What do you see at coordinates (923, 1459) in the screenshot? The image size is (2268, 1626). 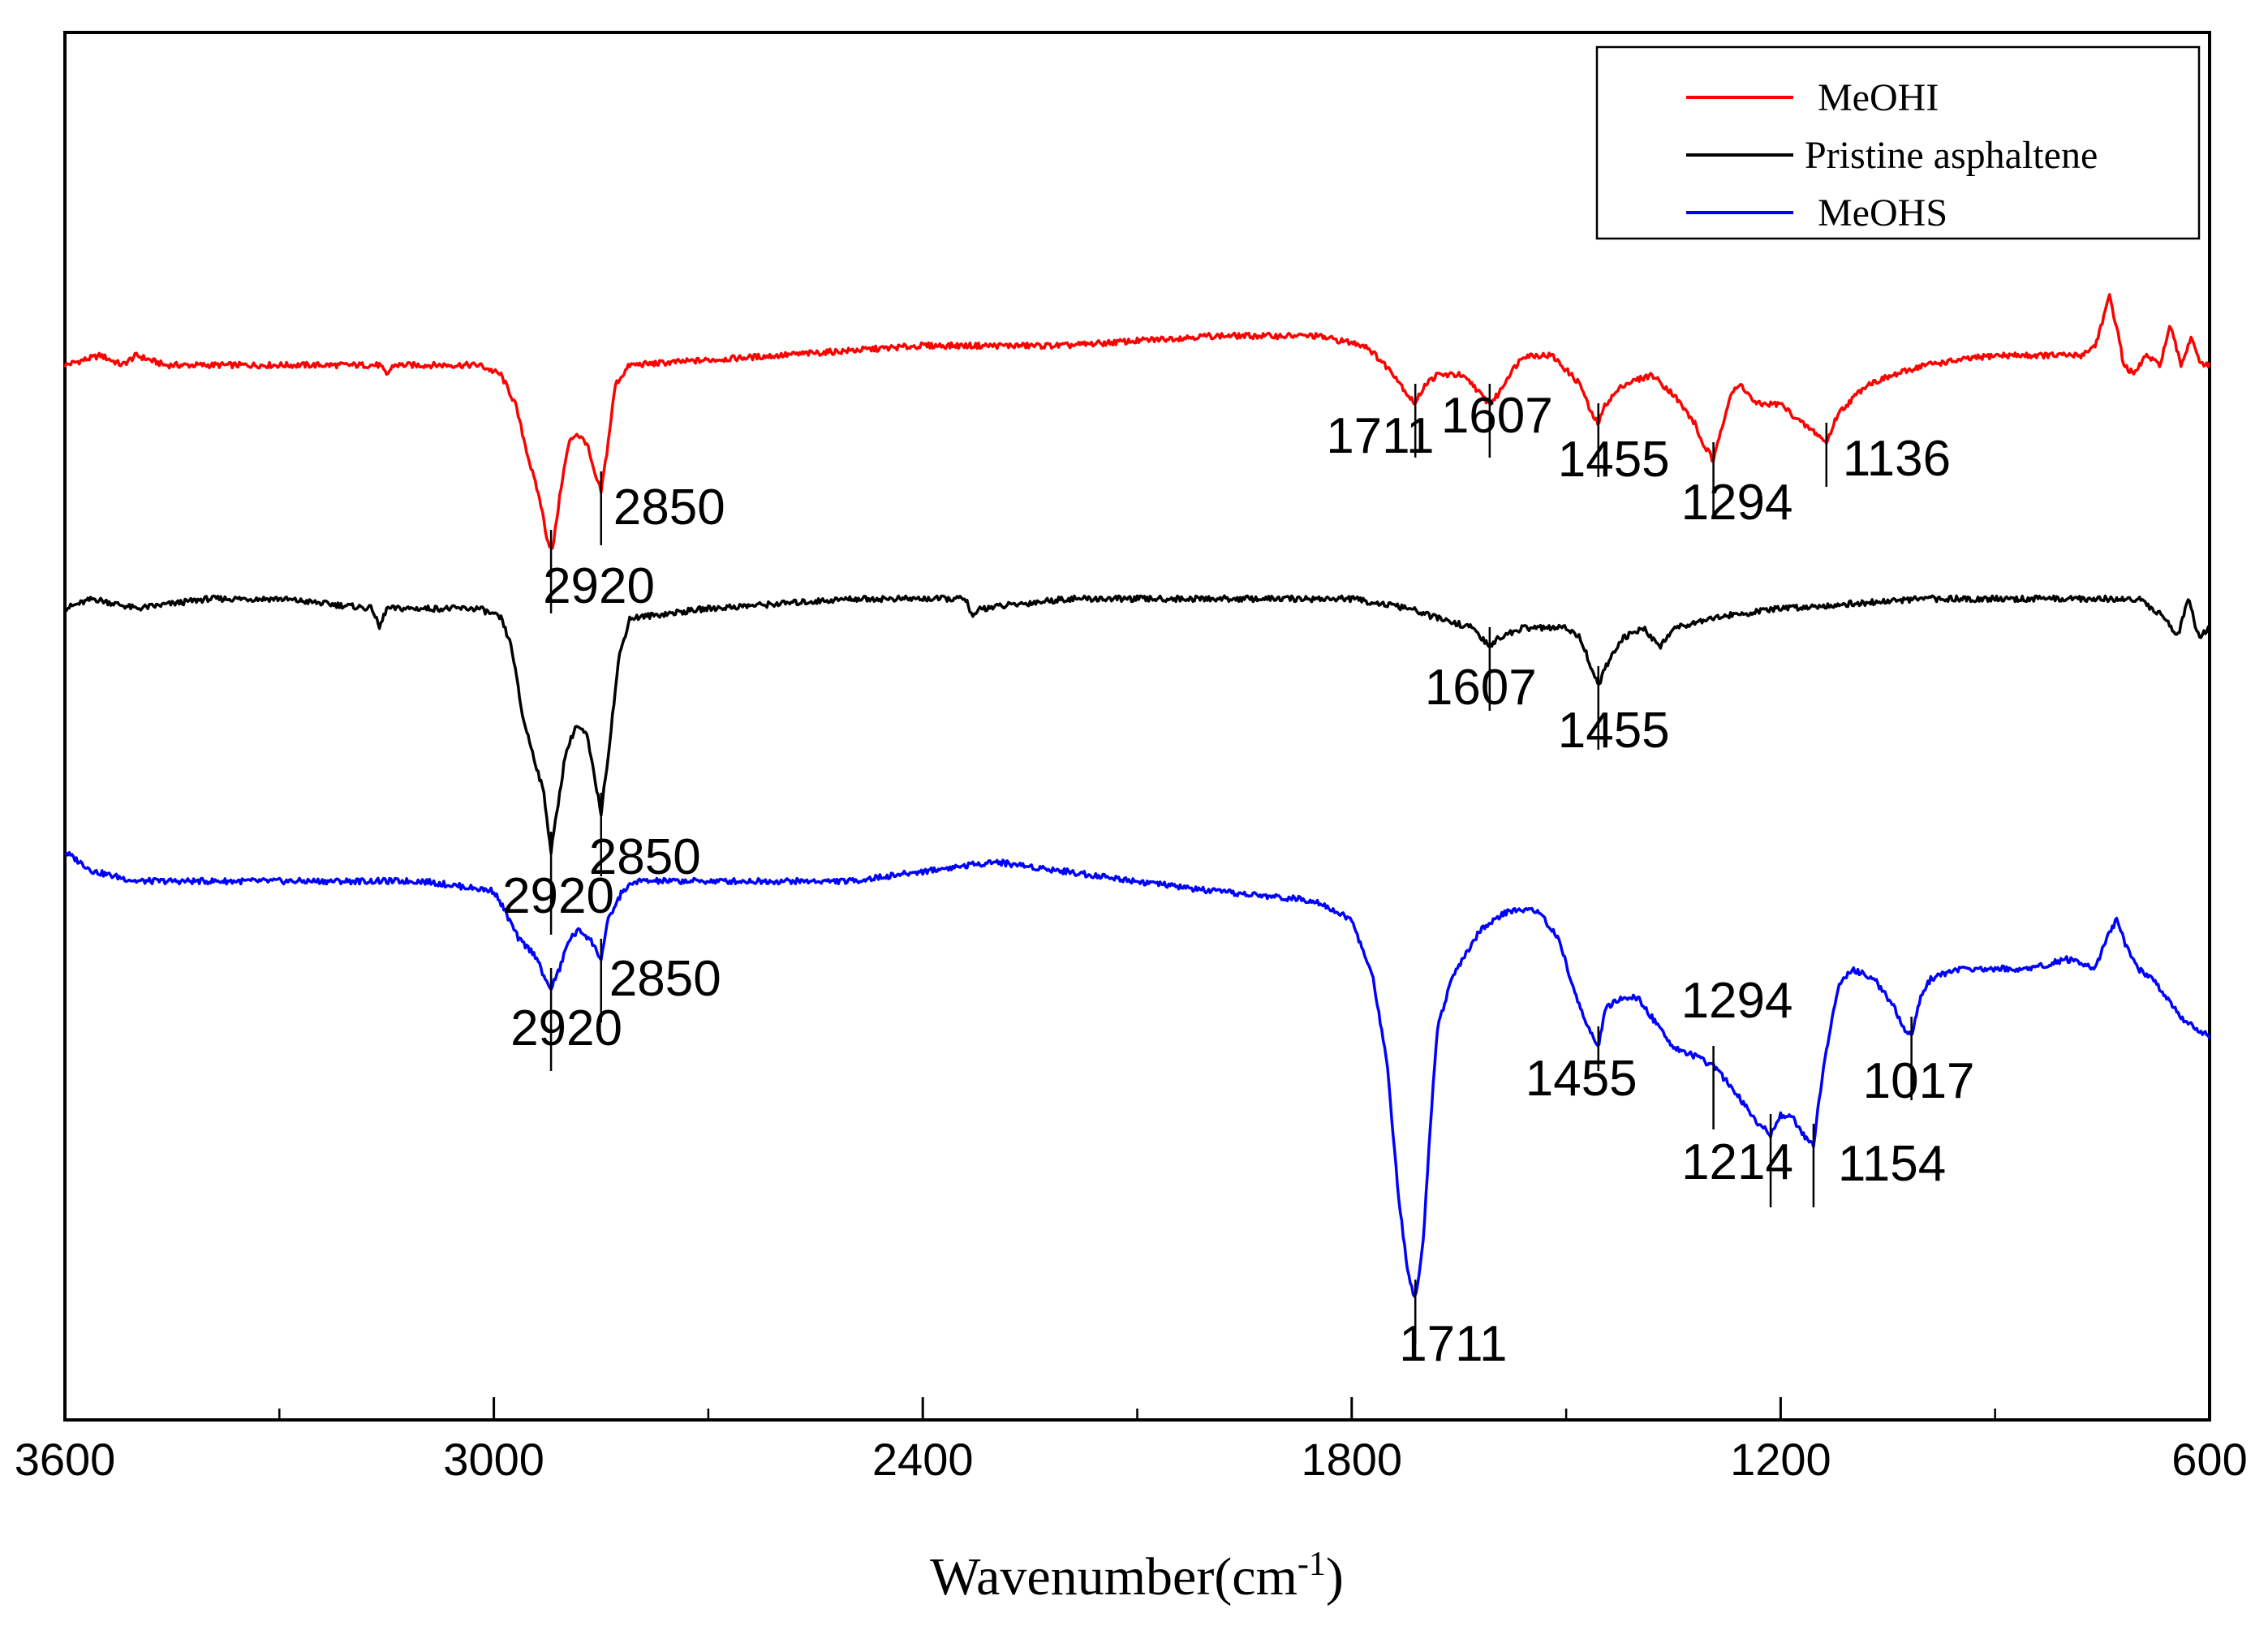 I see `x-tick-label: 2400` at bounding box center [923, 1459].